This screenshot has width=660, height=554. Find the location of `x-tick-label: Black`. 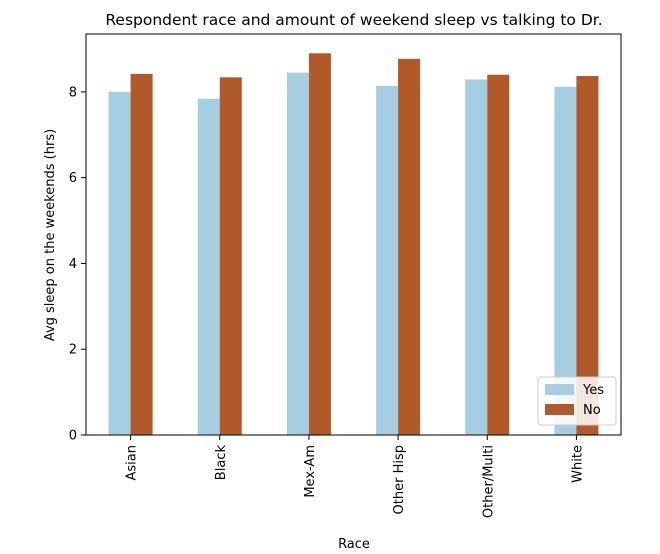

x-tick-label: Black is located at coordinates (221, 463).